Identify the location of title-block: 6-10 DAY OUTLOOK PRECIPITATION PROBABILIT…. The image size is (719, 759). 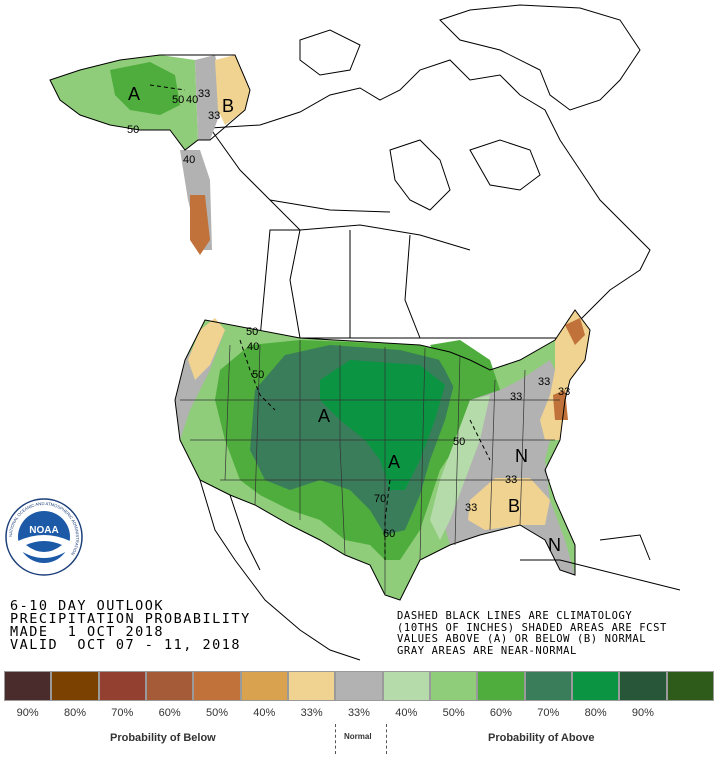
(130, 625).